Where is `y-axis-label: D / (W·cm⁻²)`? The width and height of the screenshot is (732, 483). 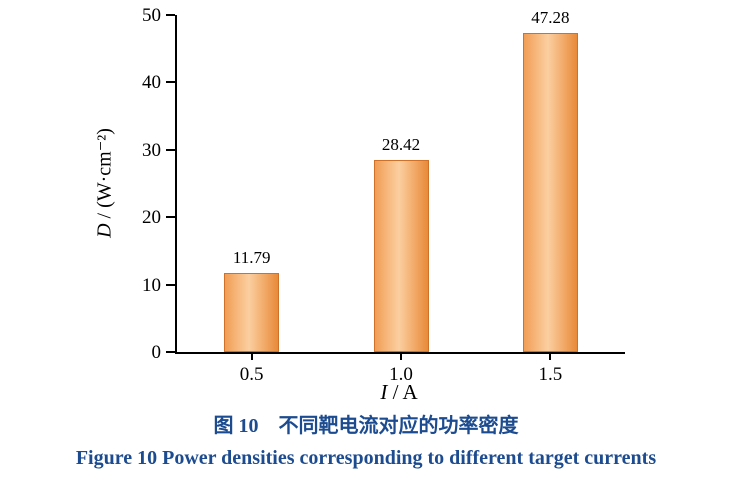 y-axis-label: D / (W·cm⁻²) is located at coordinates (104, 183).